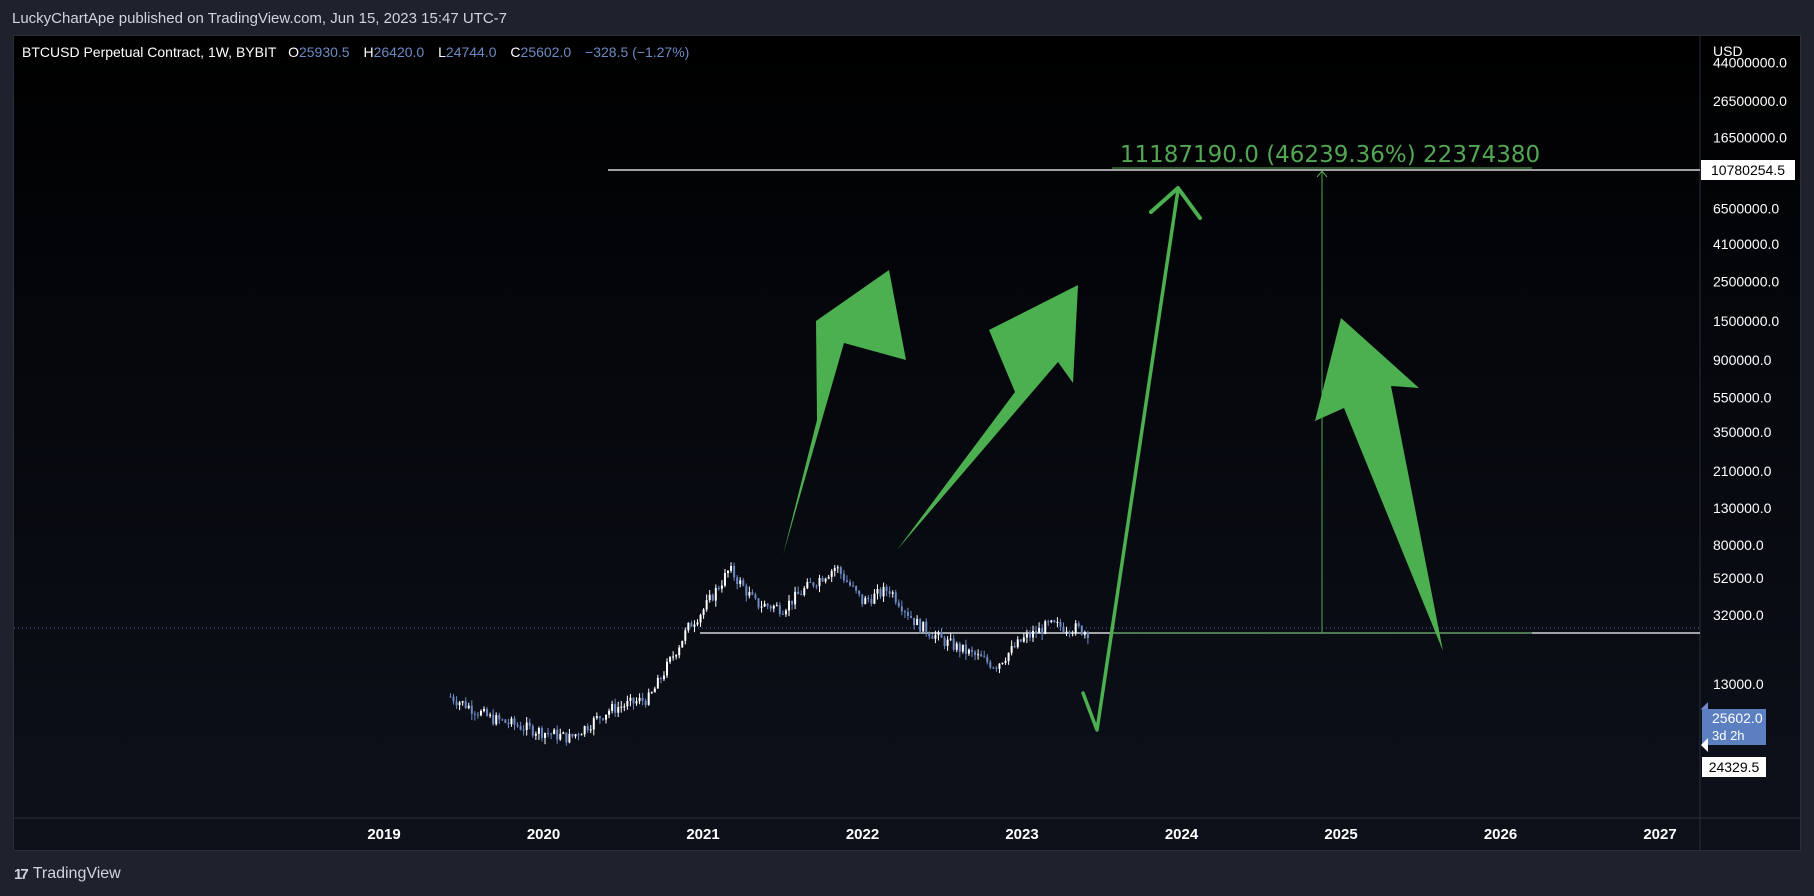  Describe the element at coordinates (1704, 745) in the screenshot. I see `support-tag-pointer` at that location.